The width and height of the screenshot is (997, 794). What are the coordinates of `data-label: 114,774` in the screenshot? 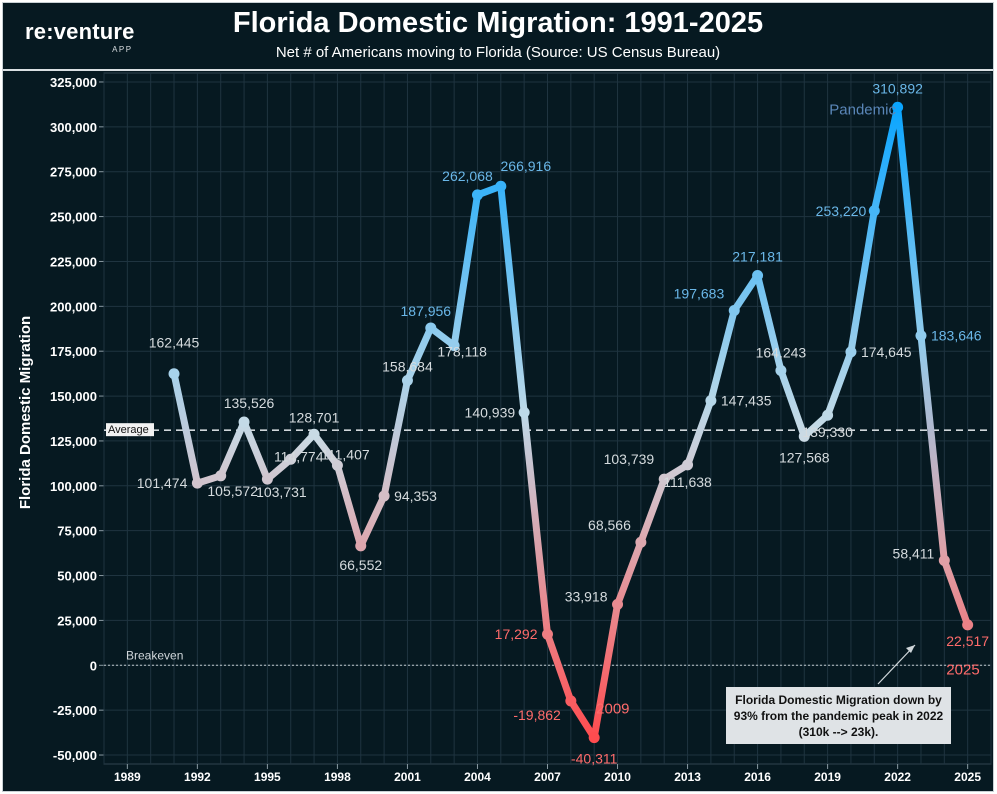 It's located at (299, 456).